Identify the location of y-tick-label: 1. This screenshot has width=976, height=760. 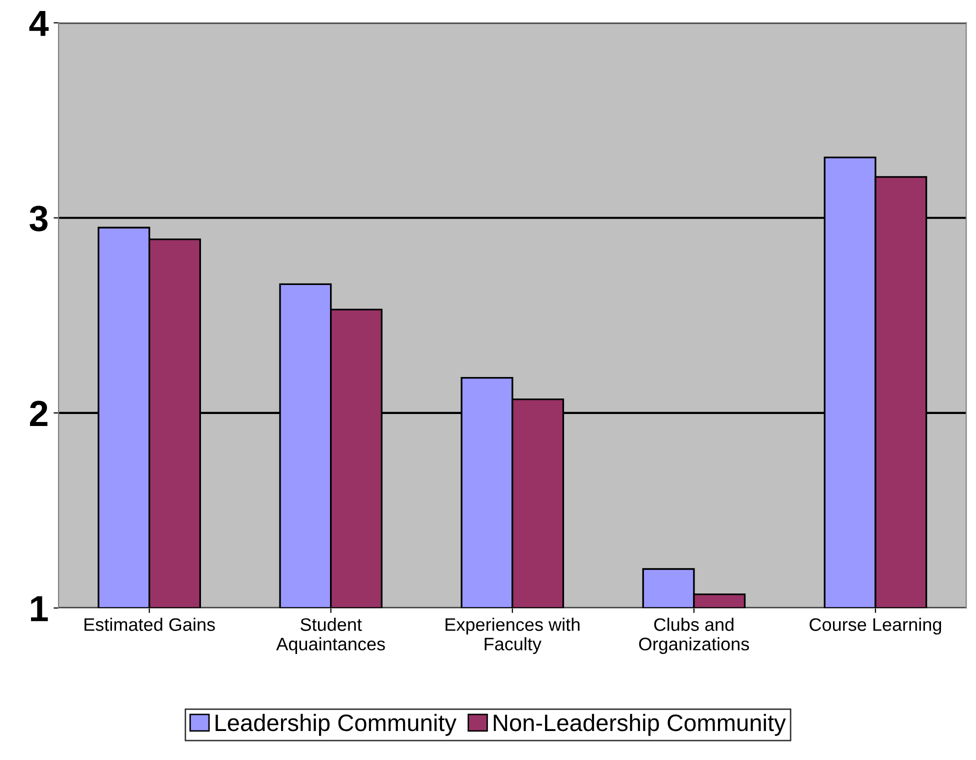
(39, 609).